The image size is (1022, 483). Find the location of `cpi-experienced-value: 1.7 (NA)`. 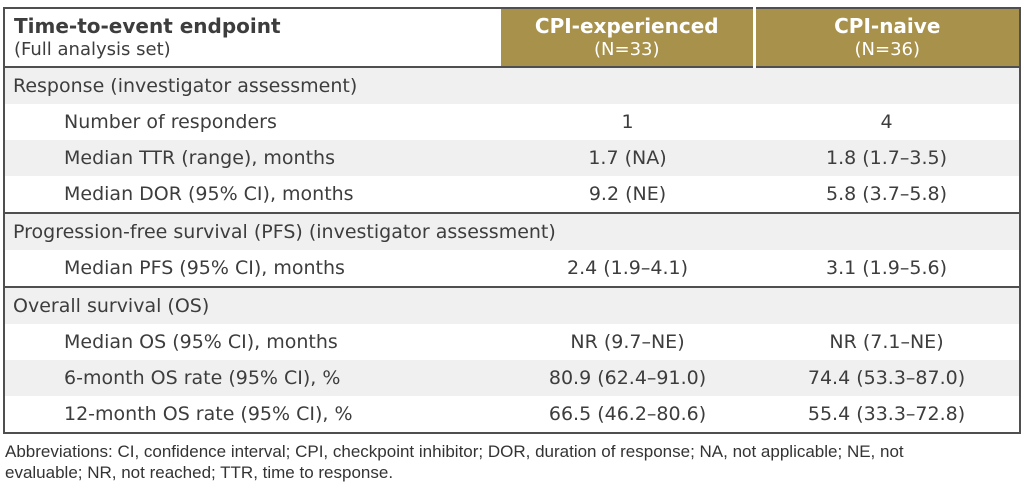

cpi-experienced-value: 1.7 (NA) is located at coordinates (627, 158).